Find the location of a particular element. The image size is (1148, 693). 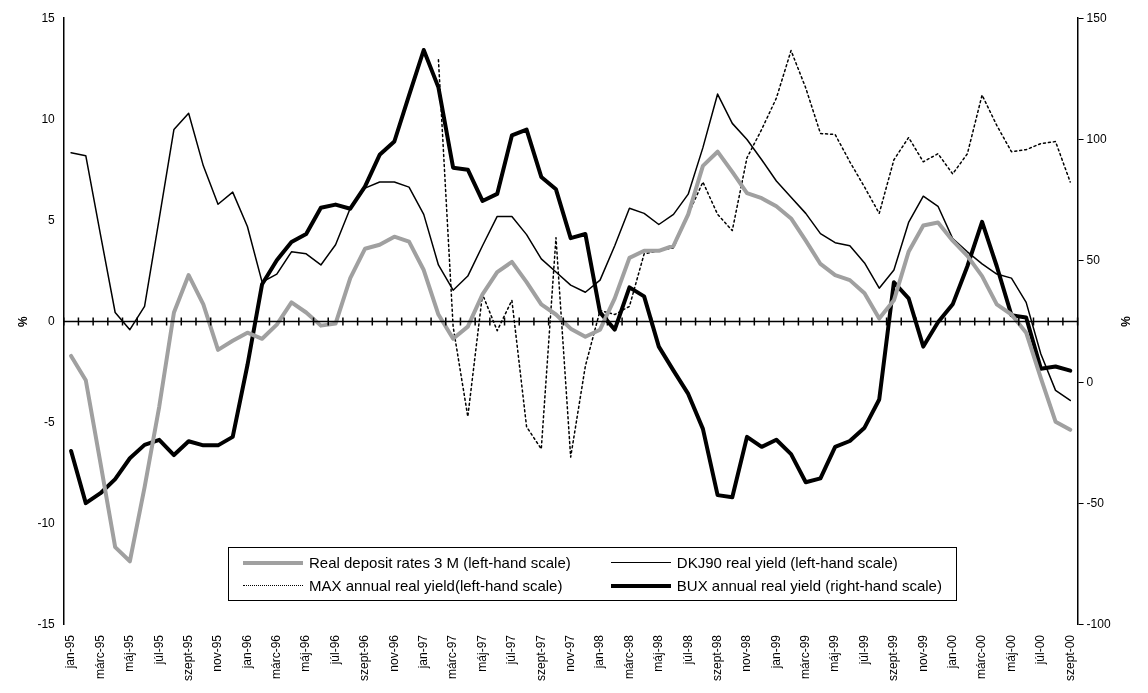

y-tick-label: -5 is located at coordinates (50, 422).